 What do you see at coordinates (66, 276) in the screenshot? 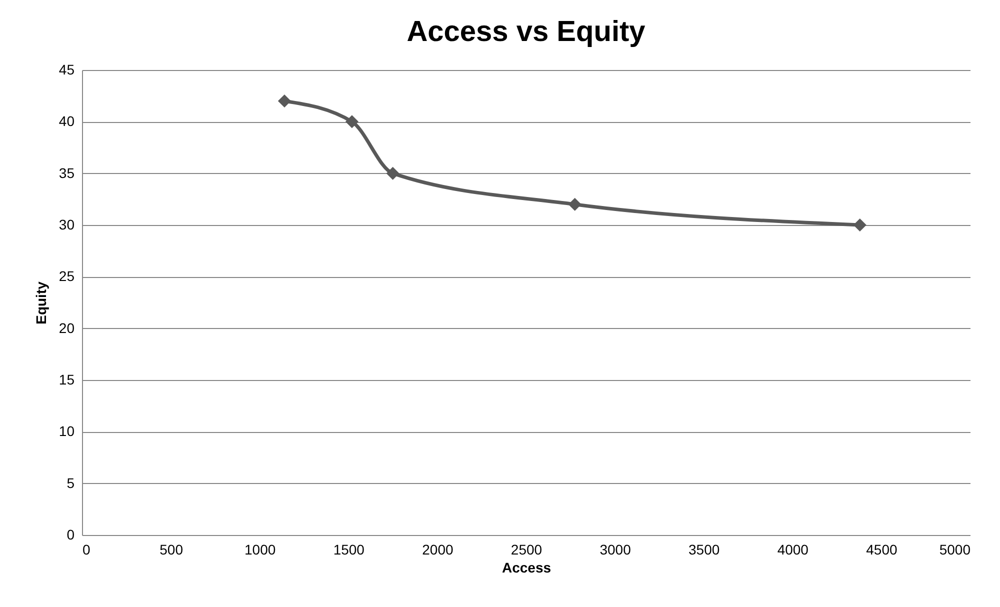
I see `y-tick-label: 25` at bounding box center [66, 276].